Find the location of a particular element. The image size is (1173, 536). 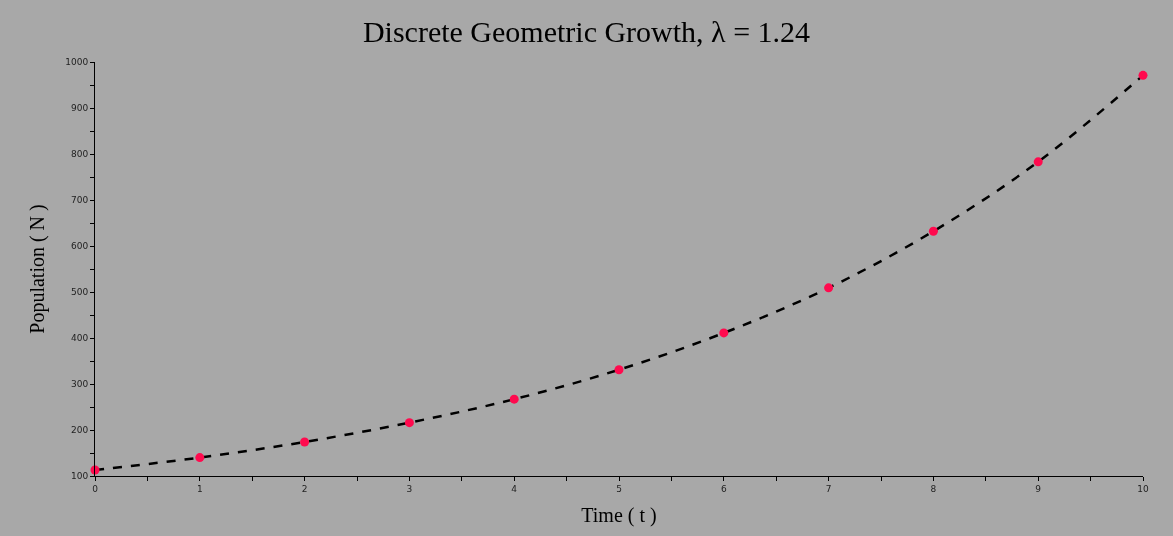

y-tick-label: 900 is located at coordinates (80, 108).